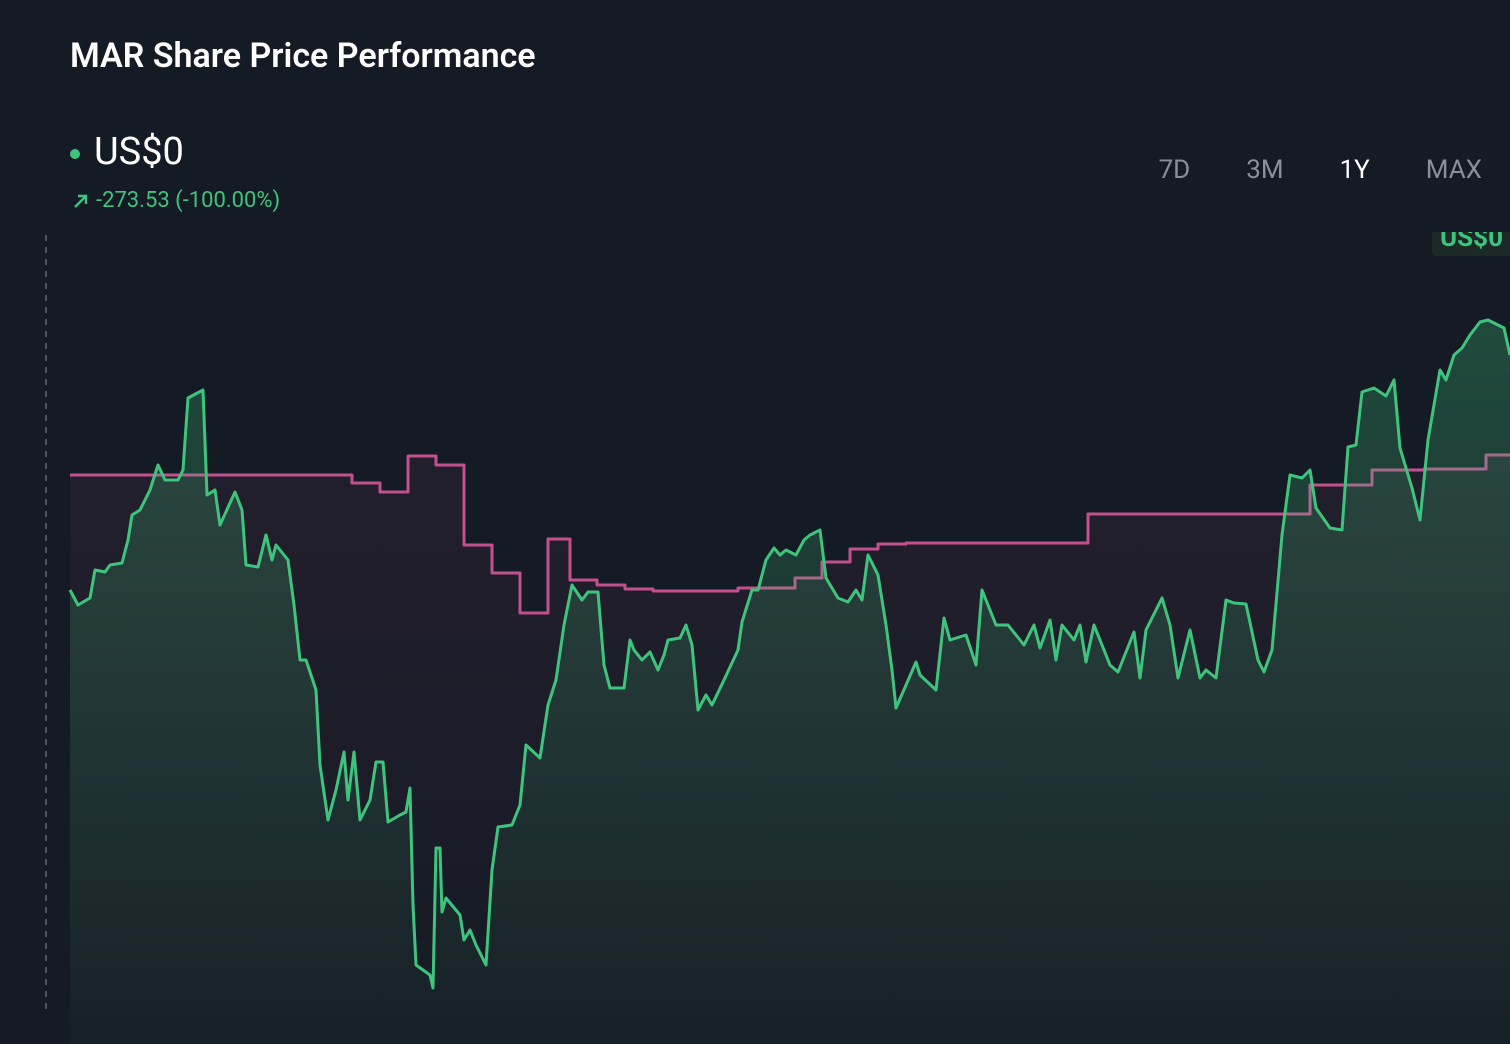 The image size is (1510, 1044). What do you see at coordinates (303, 56) in the screenshot?
I see `title: MAR Share Price Performance` at bounding box center [303, 56].